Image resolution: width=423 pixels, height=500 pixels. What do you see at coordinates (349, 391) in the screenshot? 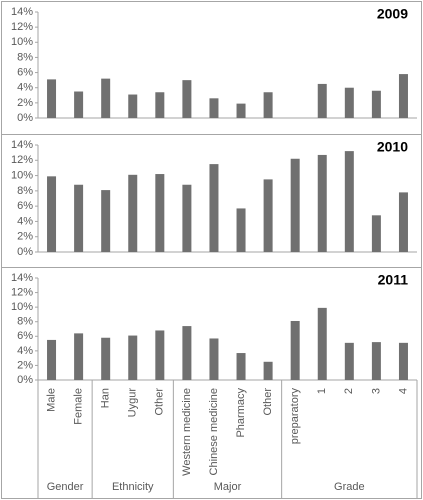
I see `x-tick-label: 2` at bounding box center [349, 391].